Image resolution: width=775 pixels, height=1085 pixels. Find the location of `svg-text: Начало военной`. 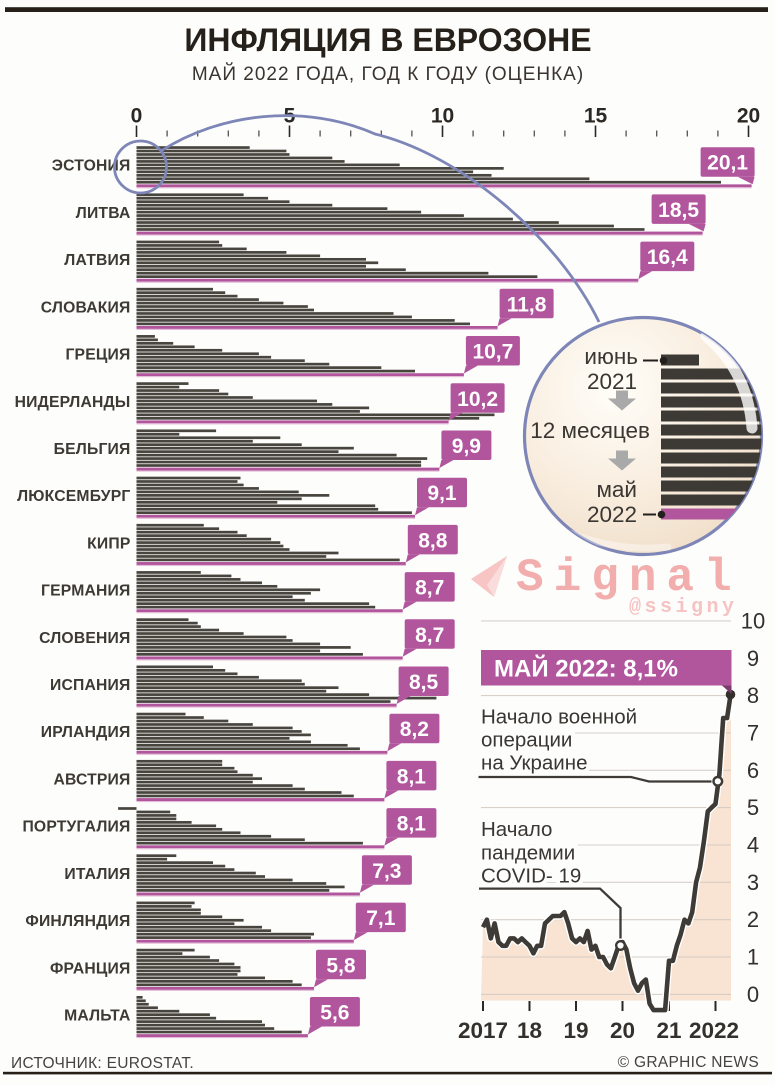

svg-text: Начало военной is located at coordinates (559, 717).